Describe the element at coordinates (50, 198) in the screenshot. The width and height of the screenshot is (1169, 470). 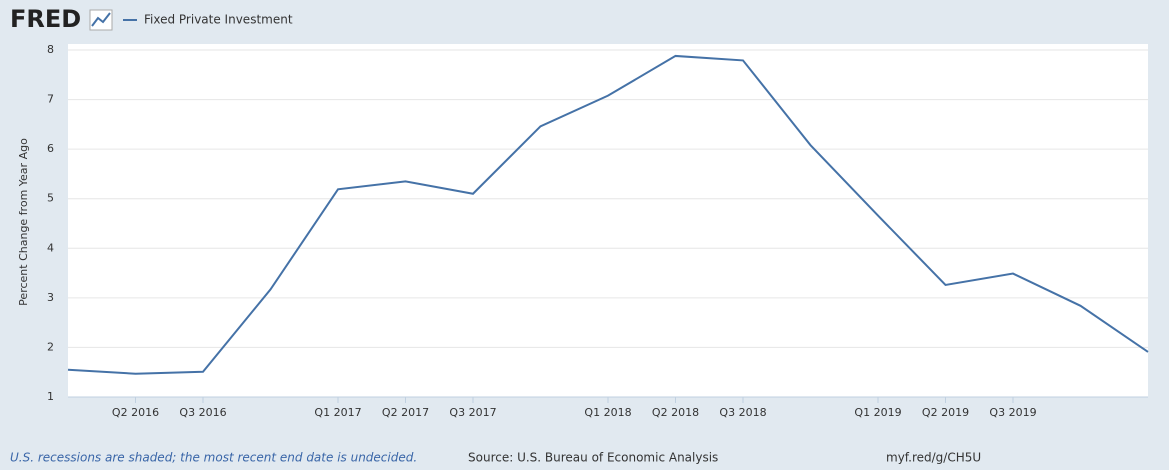
I see `y-tick-label: 5` at that location.